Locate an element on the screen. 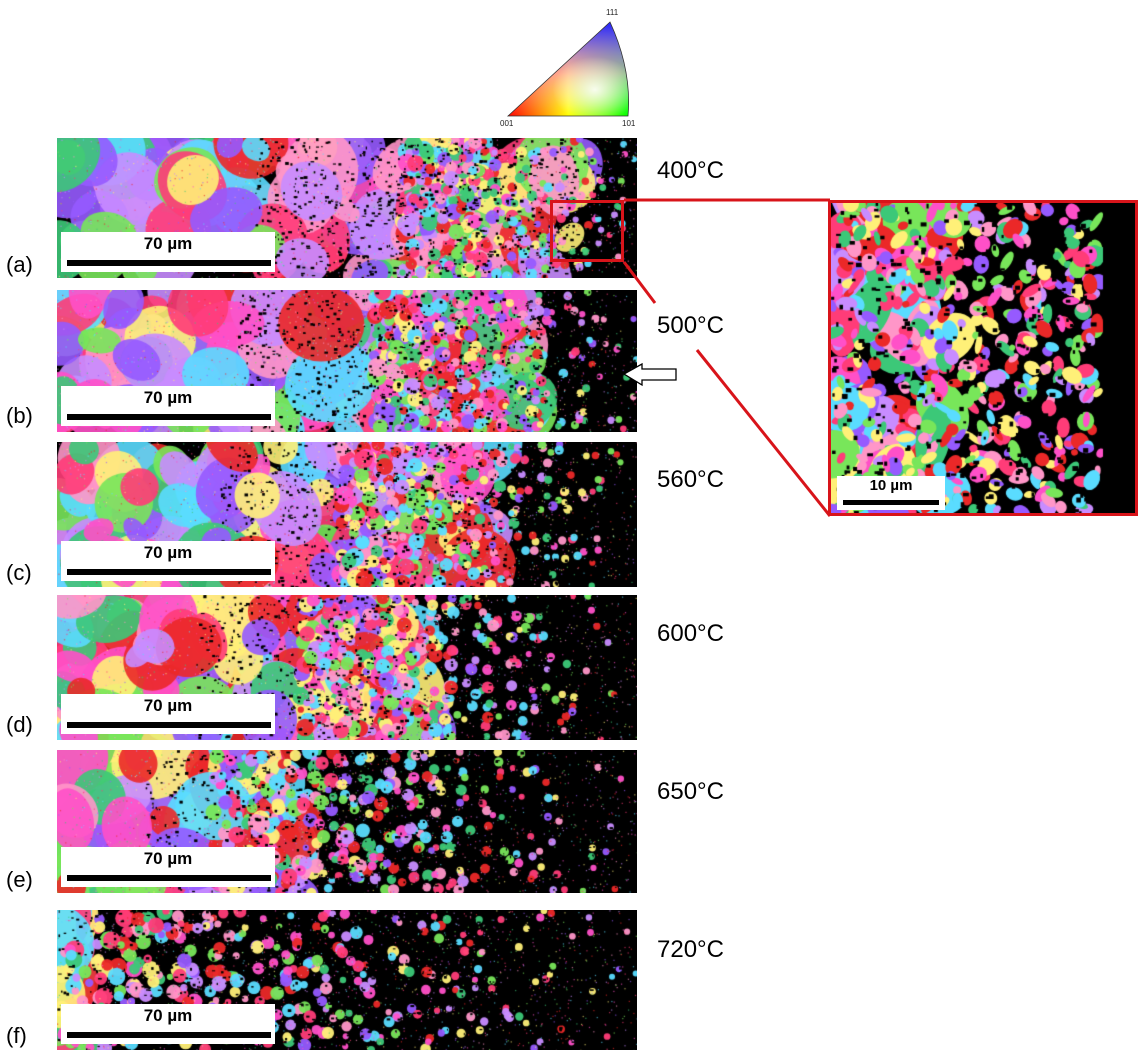 The width and height of the screenshot is (1140, 1055). left-arrow-icon is located at coordinates (649, 374).